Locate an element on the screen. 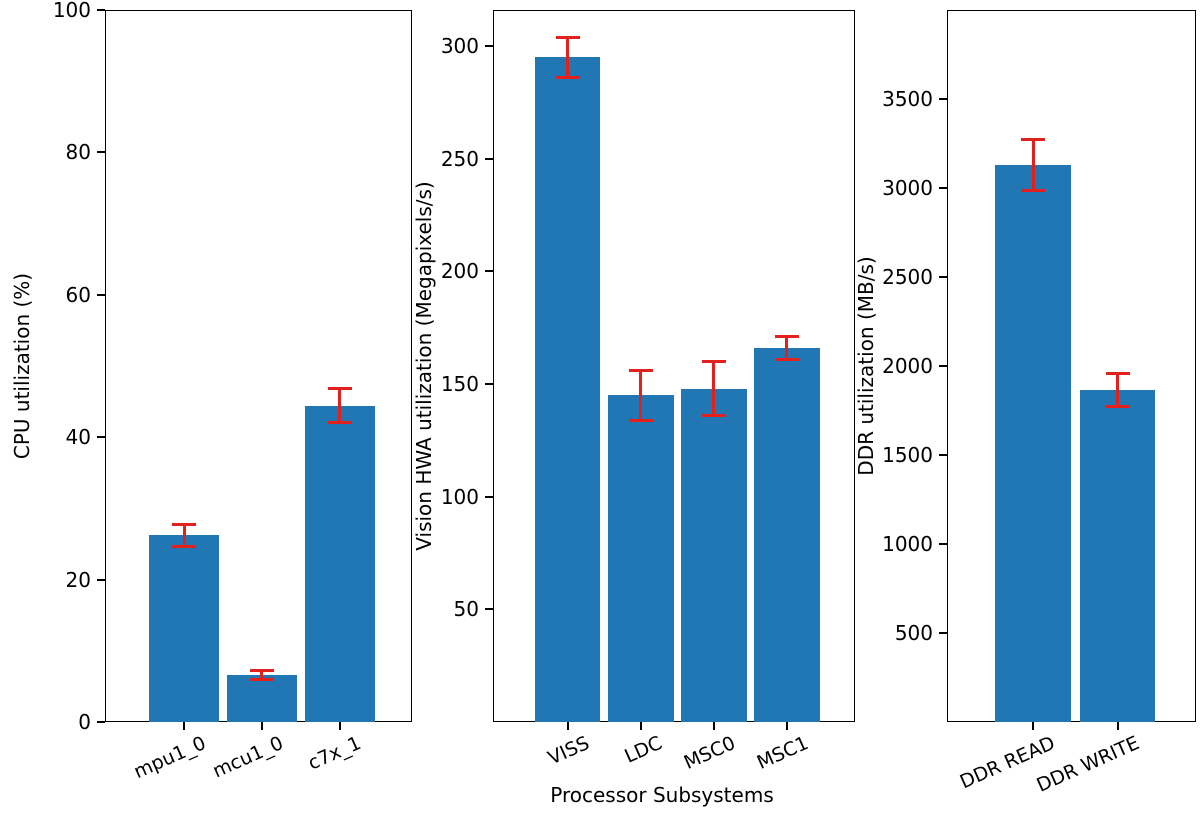 The height and width of the screenshot is (838, 1200). bar-ldc is located at coordinates (640, 558).